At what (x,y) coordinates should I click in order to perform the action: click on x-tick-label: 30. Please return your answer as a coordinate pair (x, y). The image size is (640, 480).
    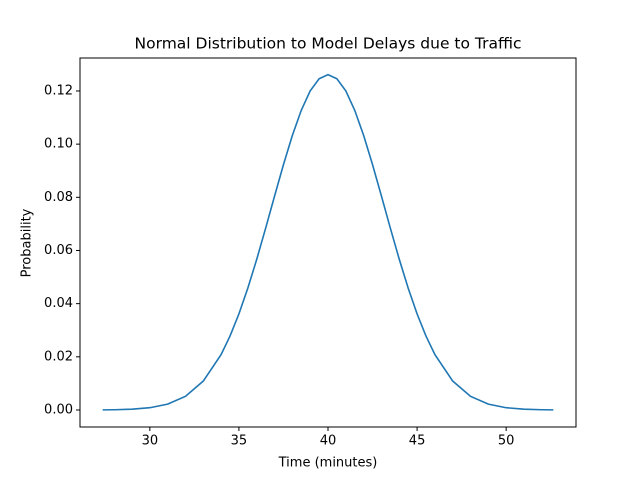
    Looking at the image, I should click on (150, 441).